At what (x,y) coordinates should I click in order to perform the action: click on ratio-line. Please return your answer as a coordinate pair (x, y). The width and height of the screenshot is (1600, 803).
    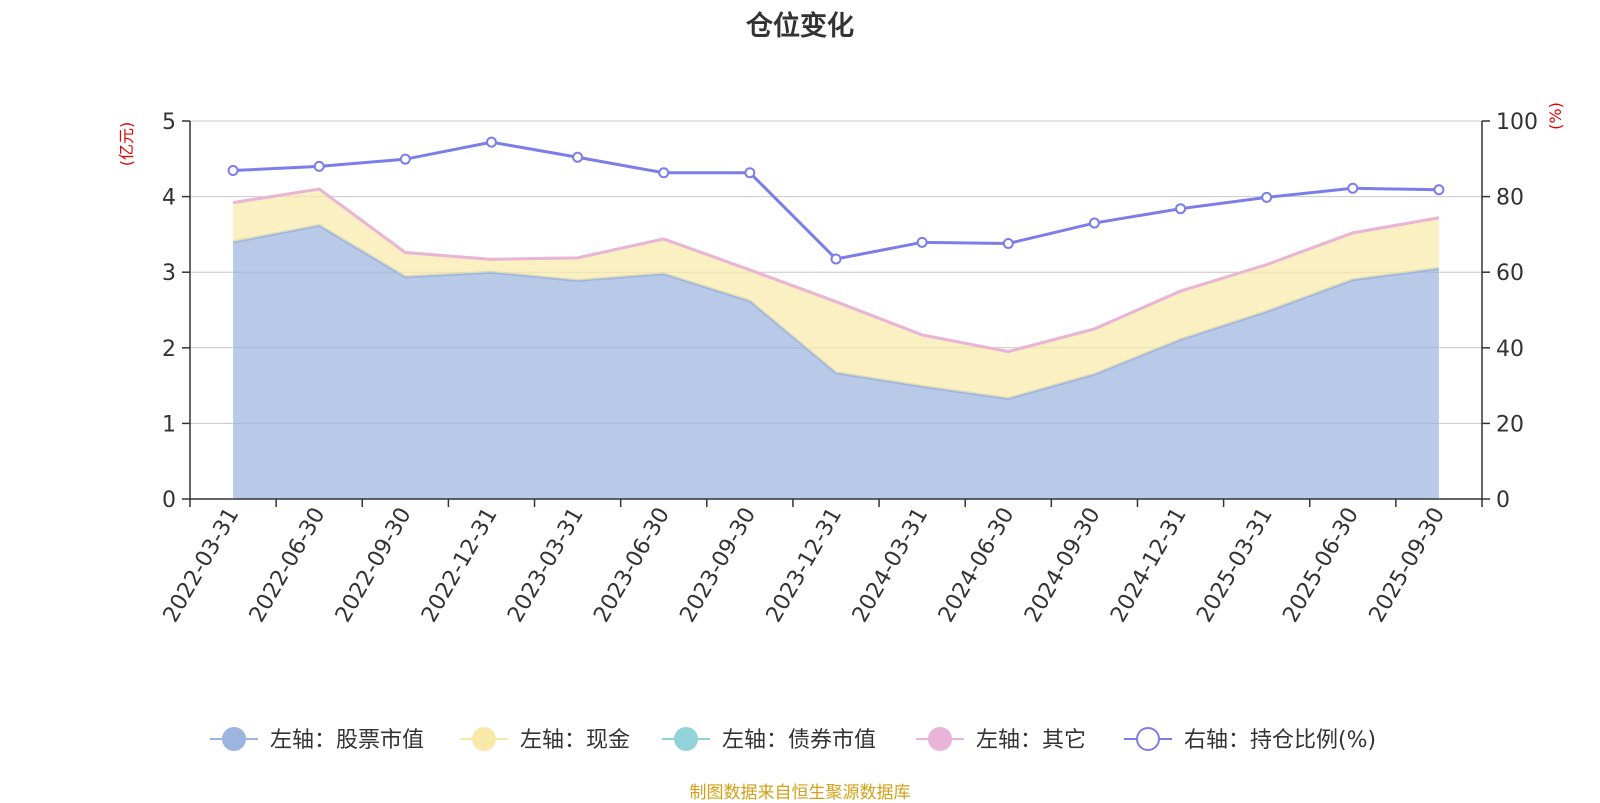
    Looking at the image, I should click on (835, 200).